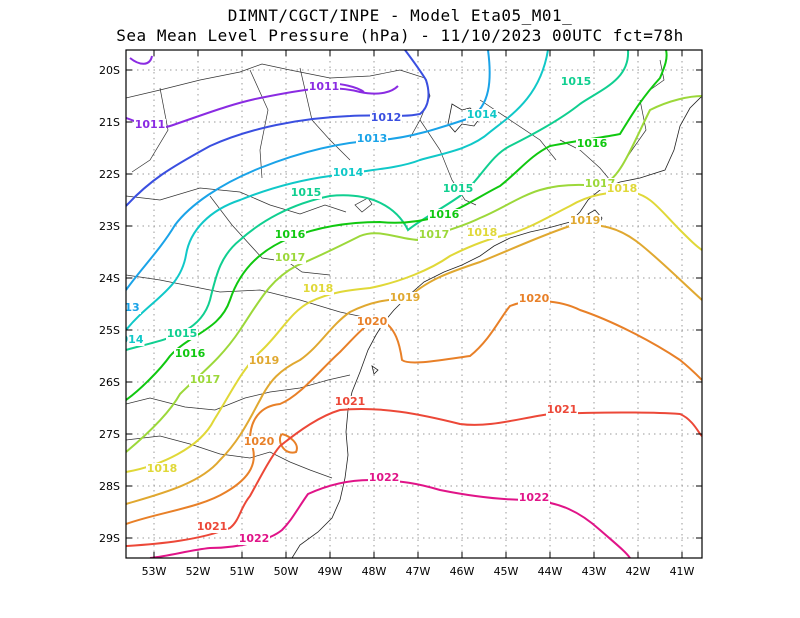  I want to click on lat-label: 23S, so click(109, 226).